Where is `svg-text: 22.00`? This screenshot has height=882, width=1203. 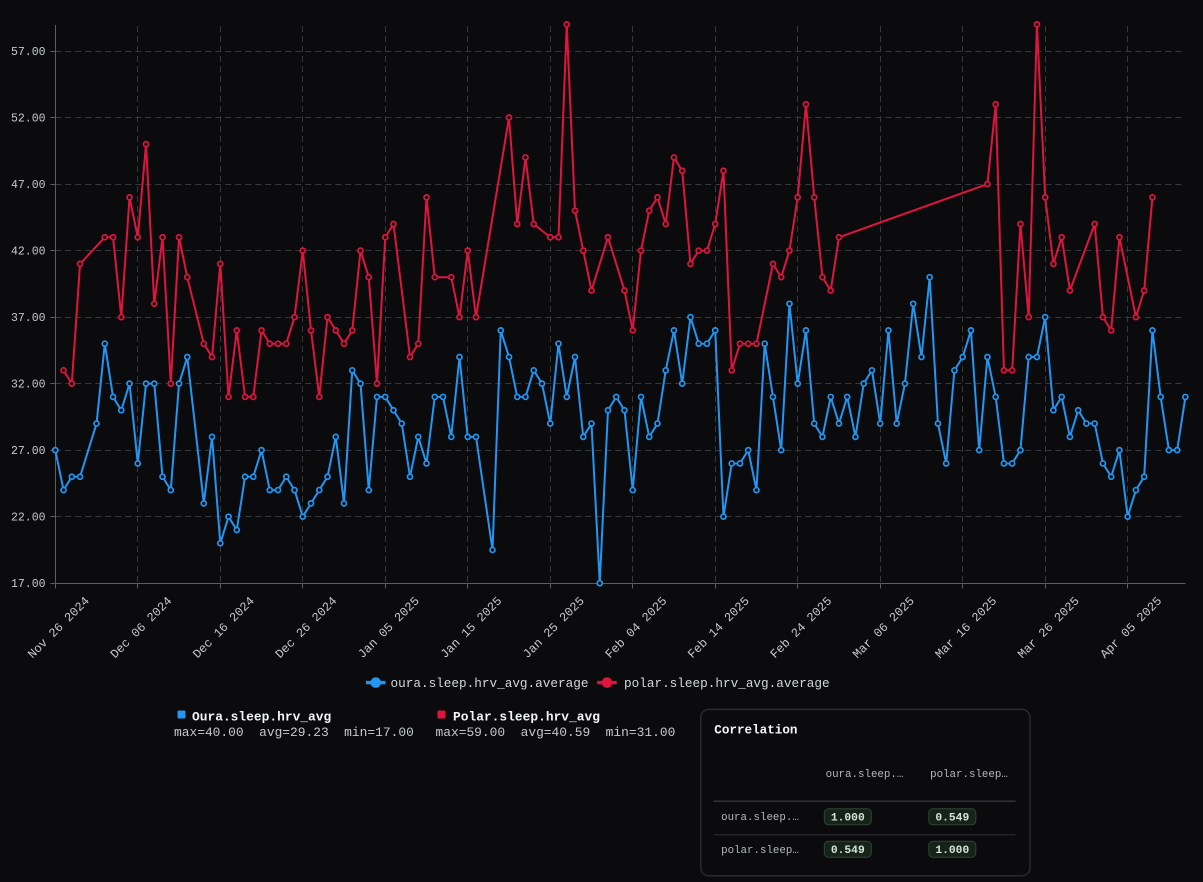 svg-text: 22.00 is located at coordinates (28, 517).